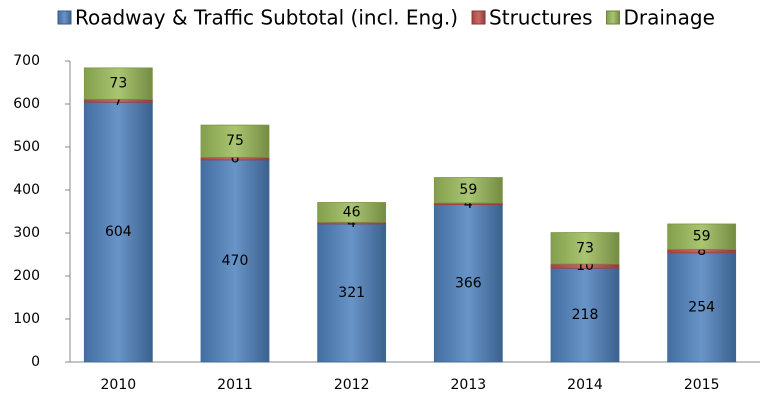 This screenshot has height=404, width=769. I want to click on data-label: 7, so click(118, 101).